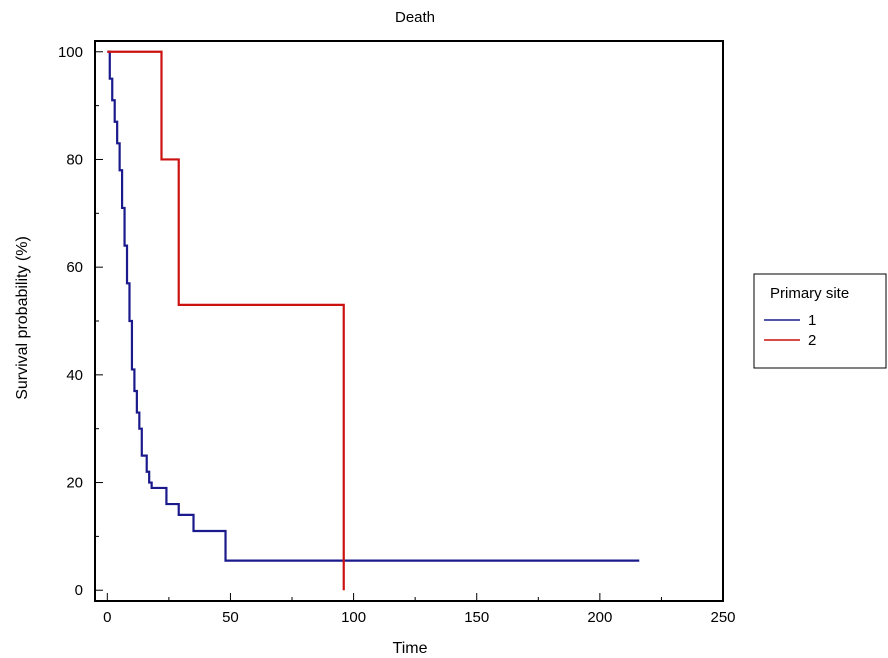  What do you see at coordinates (230, 617) in the screenshot?
I see `x-tick-label: 50` at bounding box center [230, 617].